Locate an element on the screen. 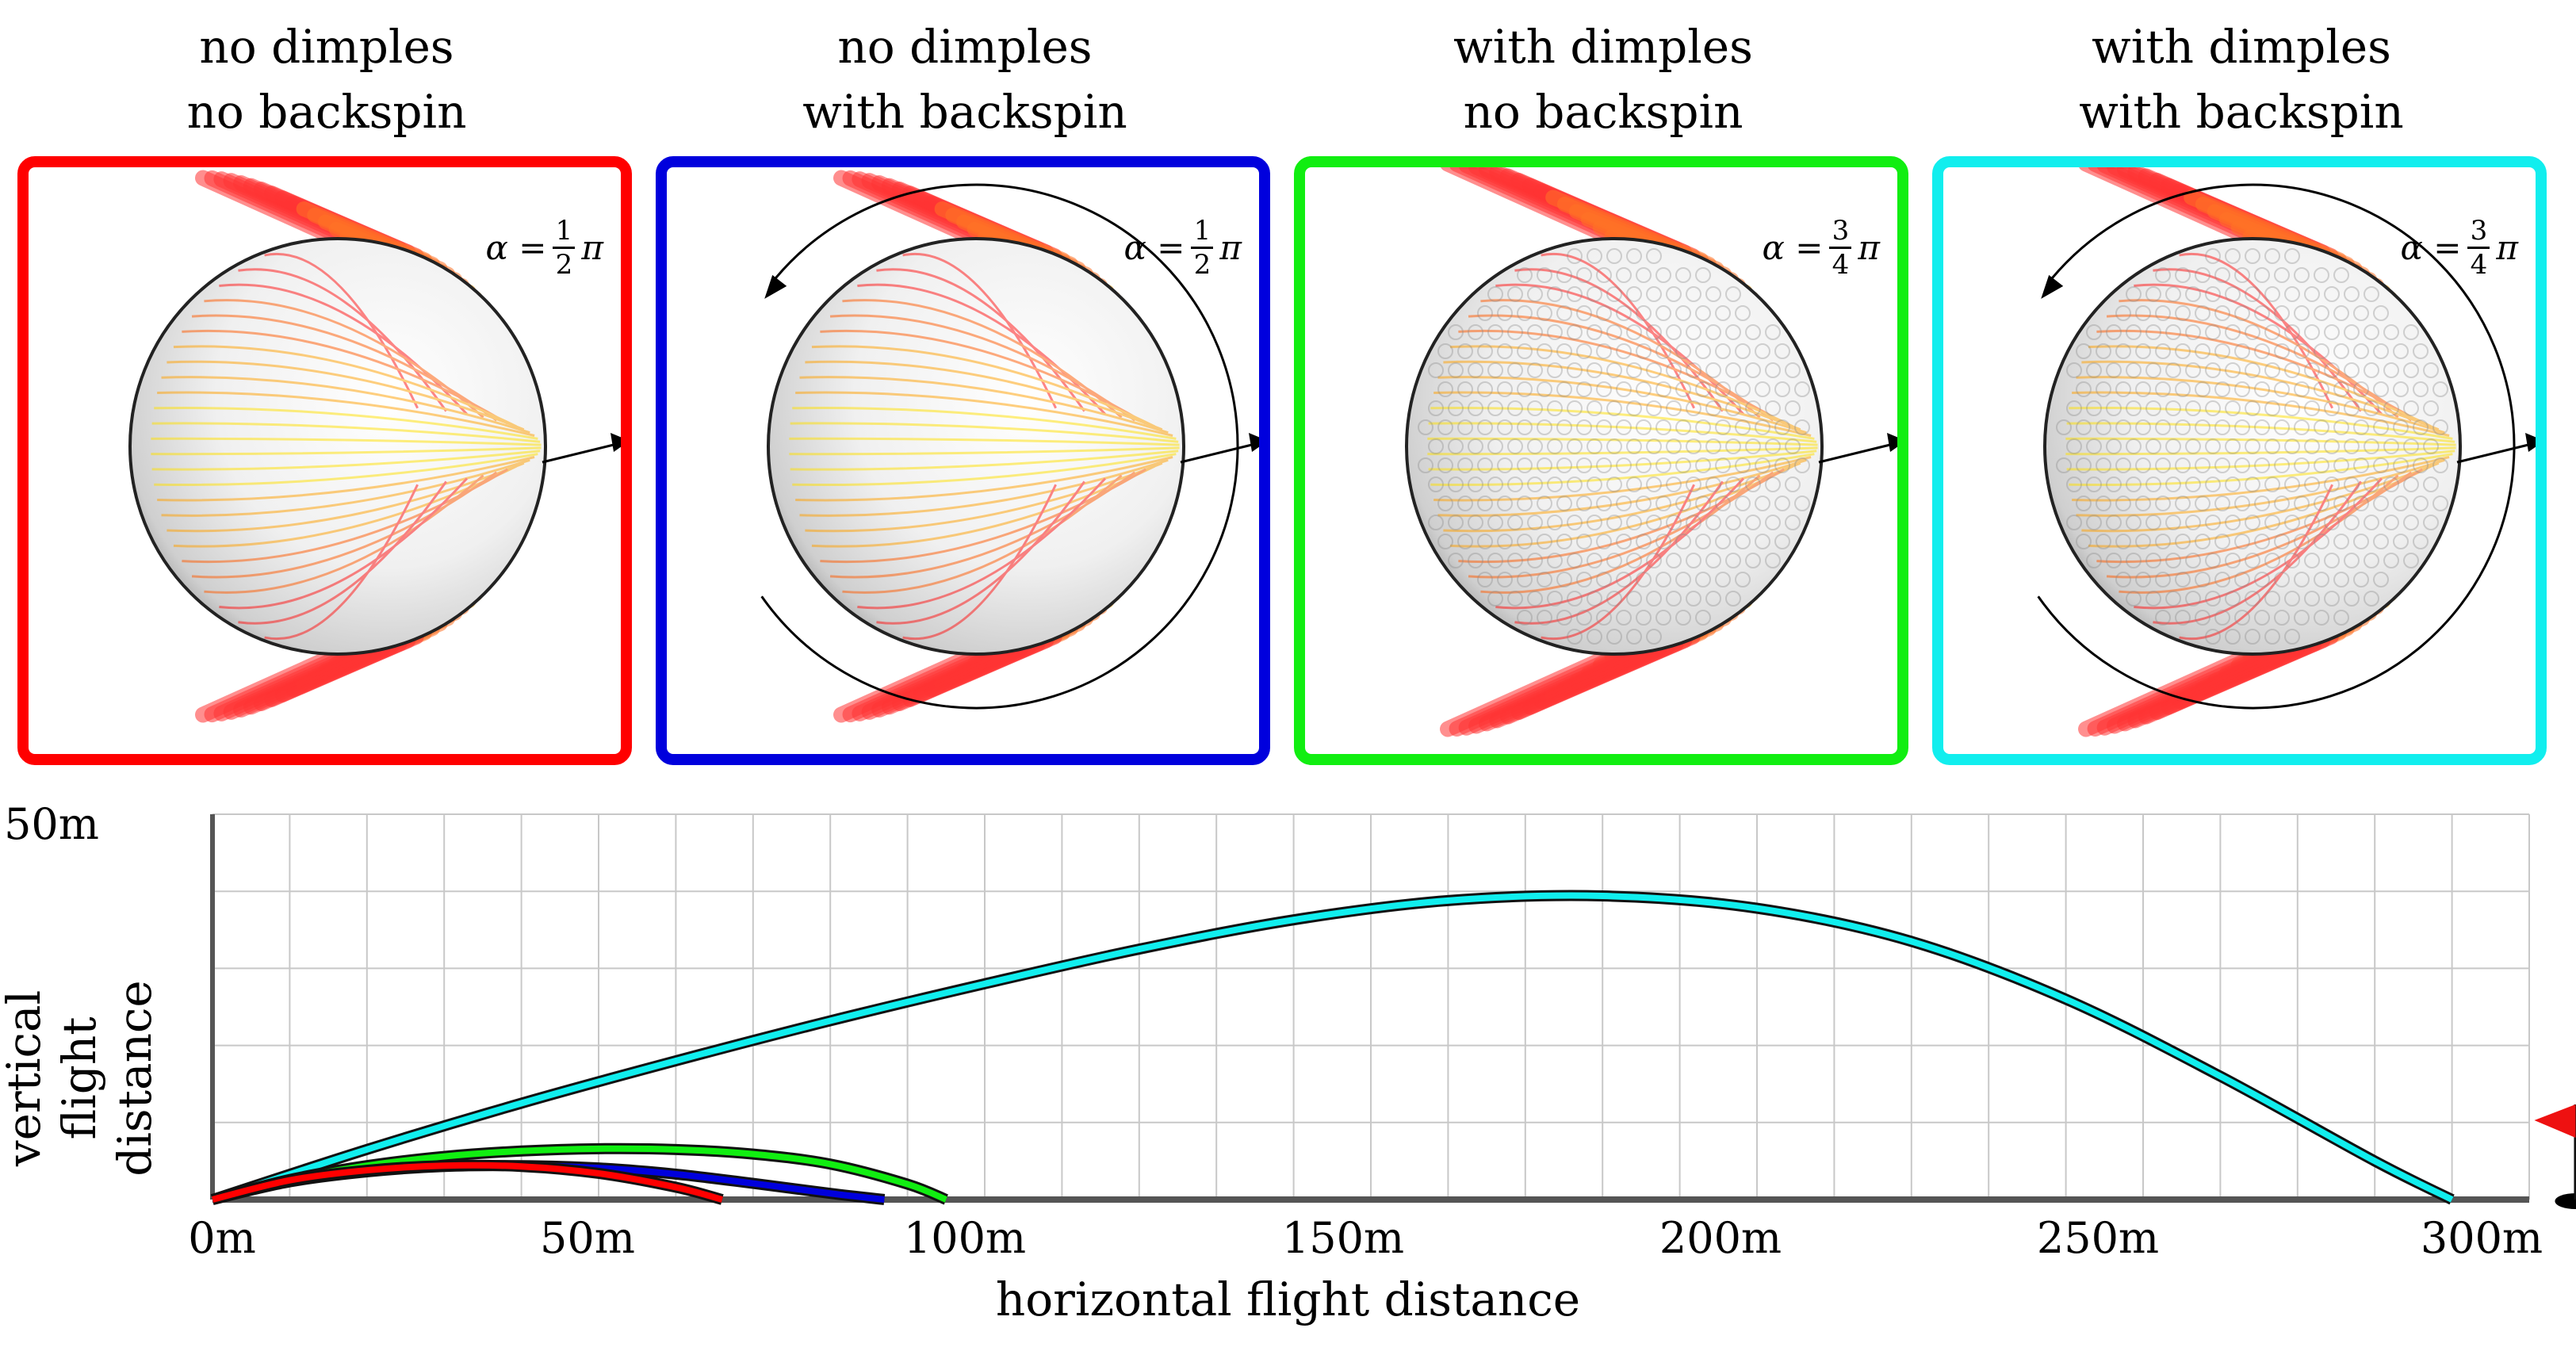  panel-title-1-line1: no dimples is located at coordinates (326, 47).